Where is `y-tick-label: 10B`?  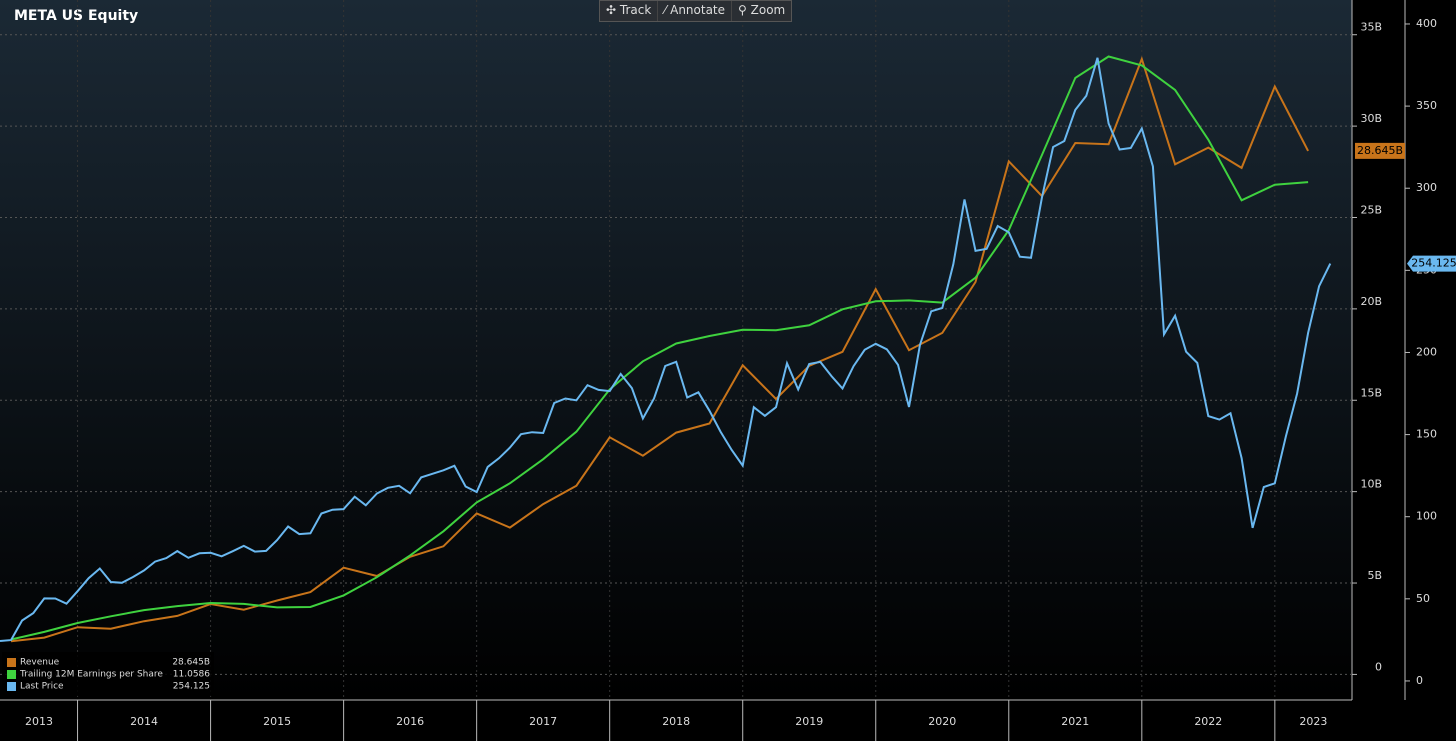
y-tick-label: 10B is located at coordinates (1371, 484).